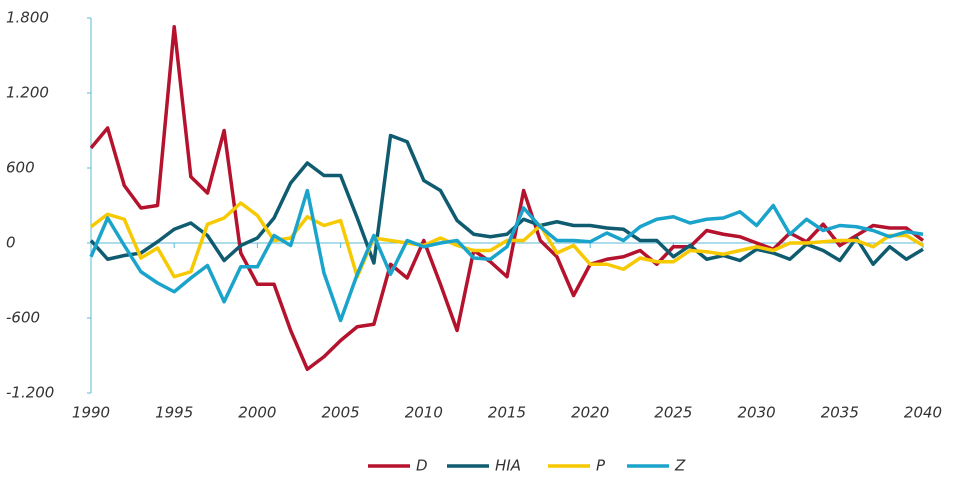 This screenshot has height=477, width=966. I want to click on legend-label: HIA, so click(508, 466).